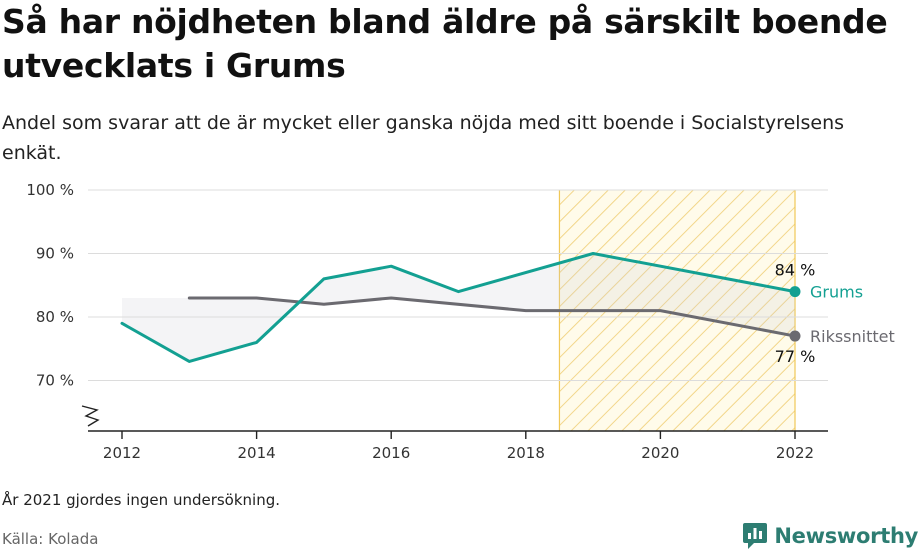  Describe the element at coordinates (526, 453) in the screenshot. I see `x-tick-label: 2018` at that location.